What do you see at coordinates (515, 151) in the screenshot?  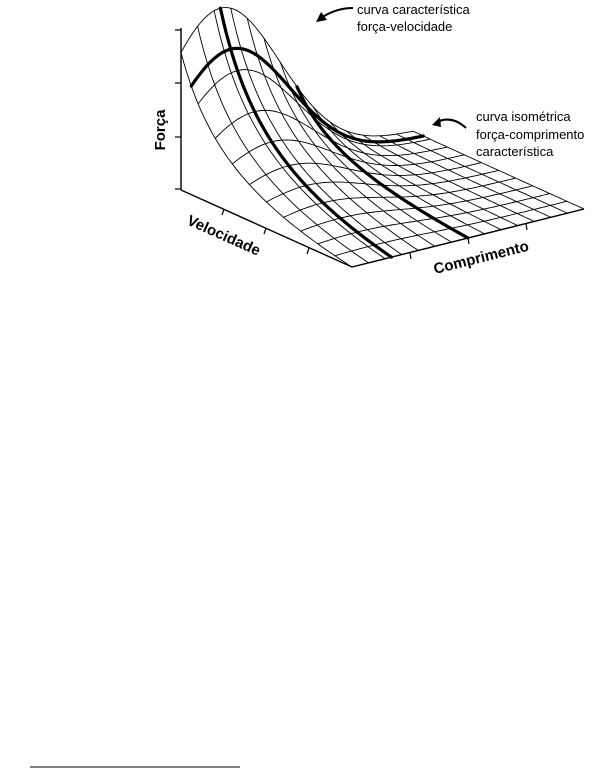 I see `fl-curve-label-line3: característica` at bounding box center [515, 151].